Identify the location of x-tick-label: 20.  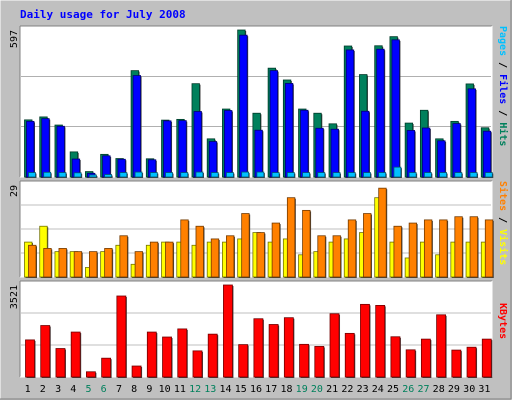
(317, 389).